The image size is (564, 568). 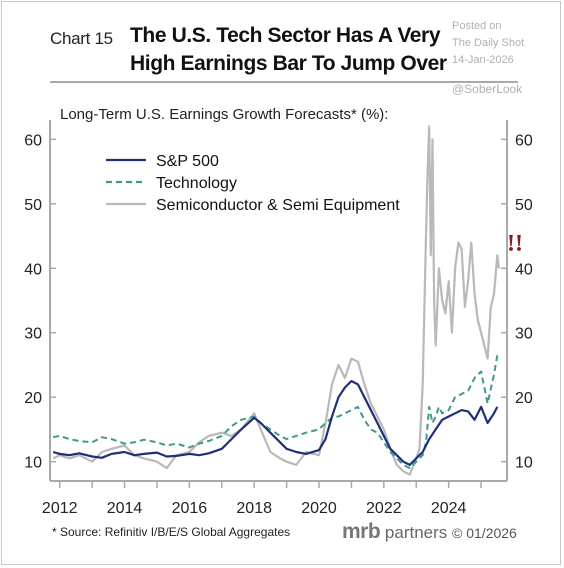 What do you see at coordinates (524, 398) in the screenshot?
I see `y-tick-label-right: 20` at bounding box center [524, 398].